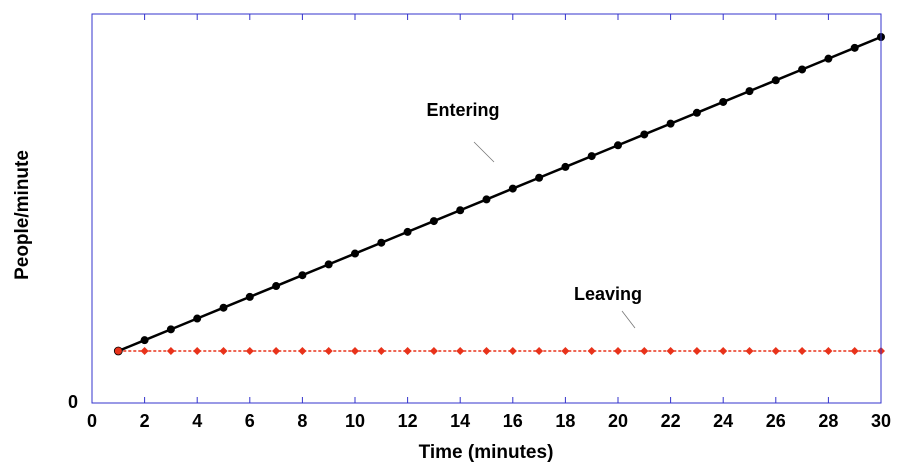  Describe the element at coordinates (462, 110) in the screenshot. I see `annotation-entering: Entering` at that location.